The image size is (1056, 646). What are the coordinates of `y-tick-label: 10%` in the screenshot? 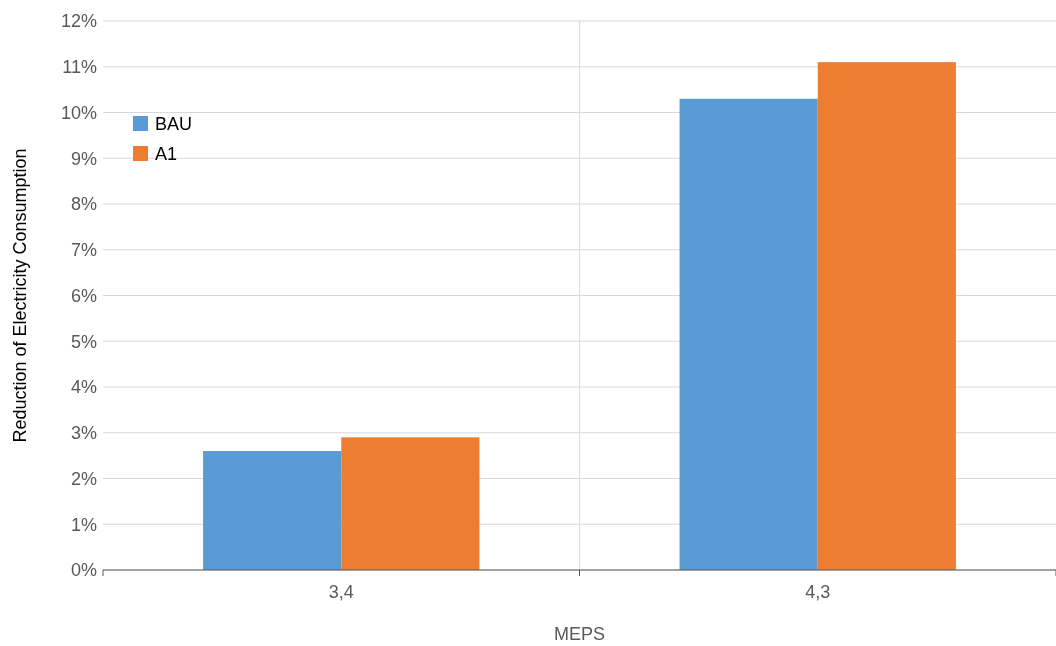 It's located at (78, 112).